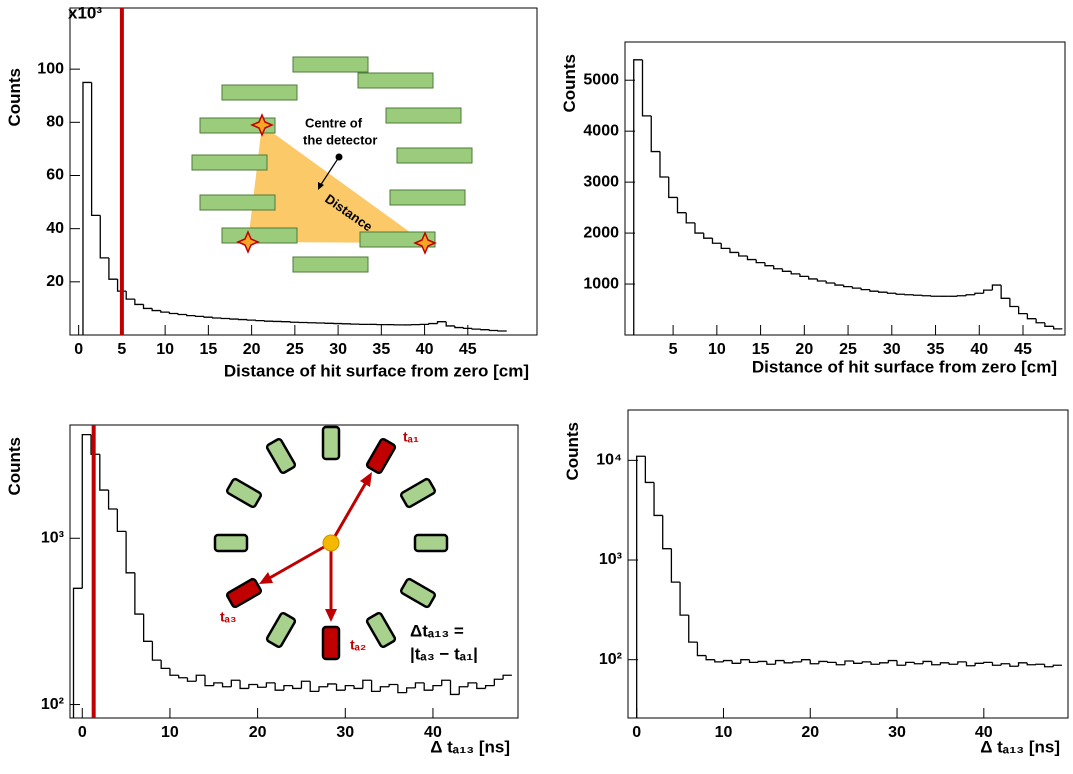 Image resolution: width=1073 pixels, height=774 pixels. What do you see at coordinates (610, 659) in the screenshot?
I see `y-tick-label: 10²` at bounding box center [610, 659].